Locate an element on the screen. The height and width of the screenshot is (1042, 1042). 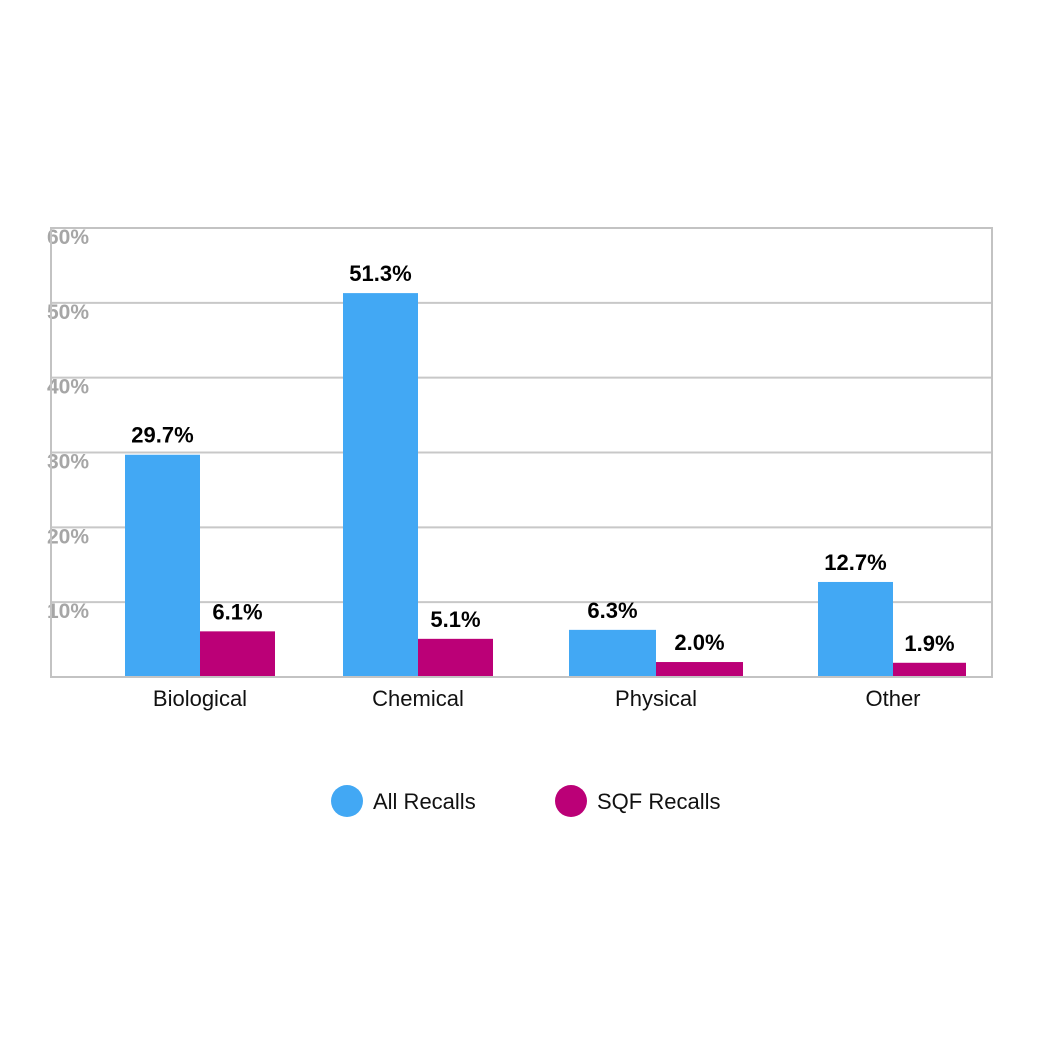
y-tick-label-20: 20% is located at coordinates (68, 536).